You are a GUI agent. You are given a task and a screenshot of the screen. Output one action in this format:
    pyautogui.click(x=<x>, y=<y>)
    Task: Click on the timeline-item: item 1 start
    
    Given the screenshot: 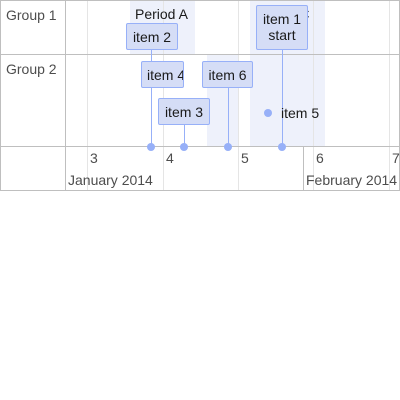 What is the action you would take?
    pyautogui.click(x=282, y=27)
    